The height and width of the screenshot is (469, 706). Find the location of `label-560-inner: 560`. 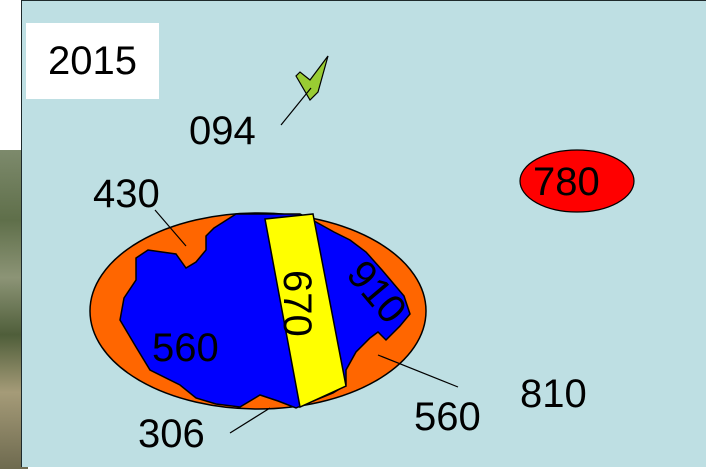

label-560-inner: 560 is located at coordinates (185, 348).